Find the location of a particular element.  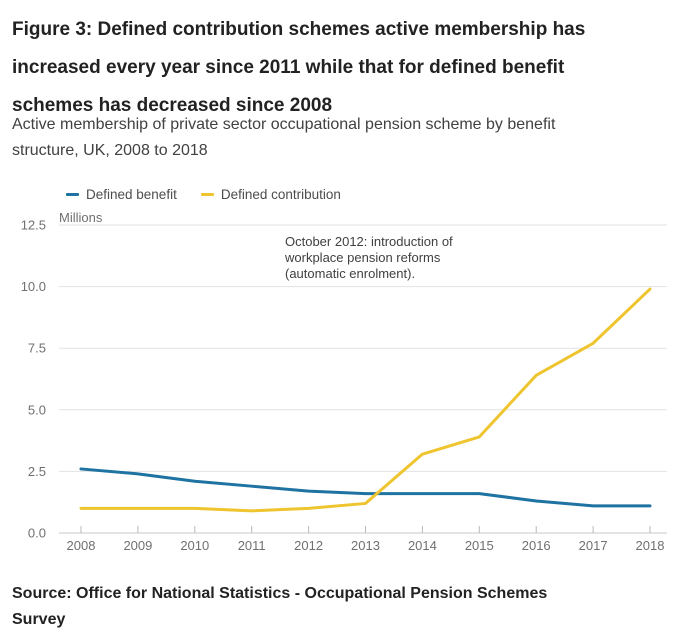

x-tick-label: 2015 is located at coordinates (479, 545).